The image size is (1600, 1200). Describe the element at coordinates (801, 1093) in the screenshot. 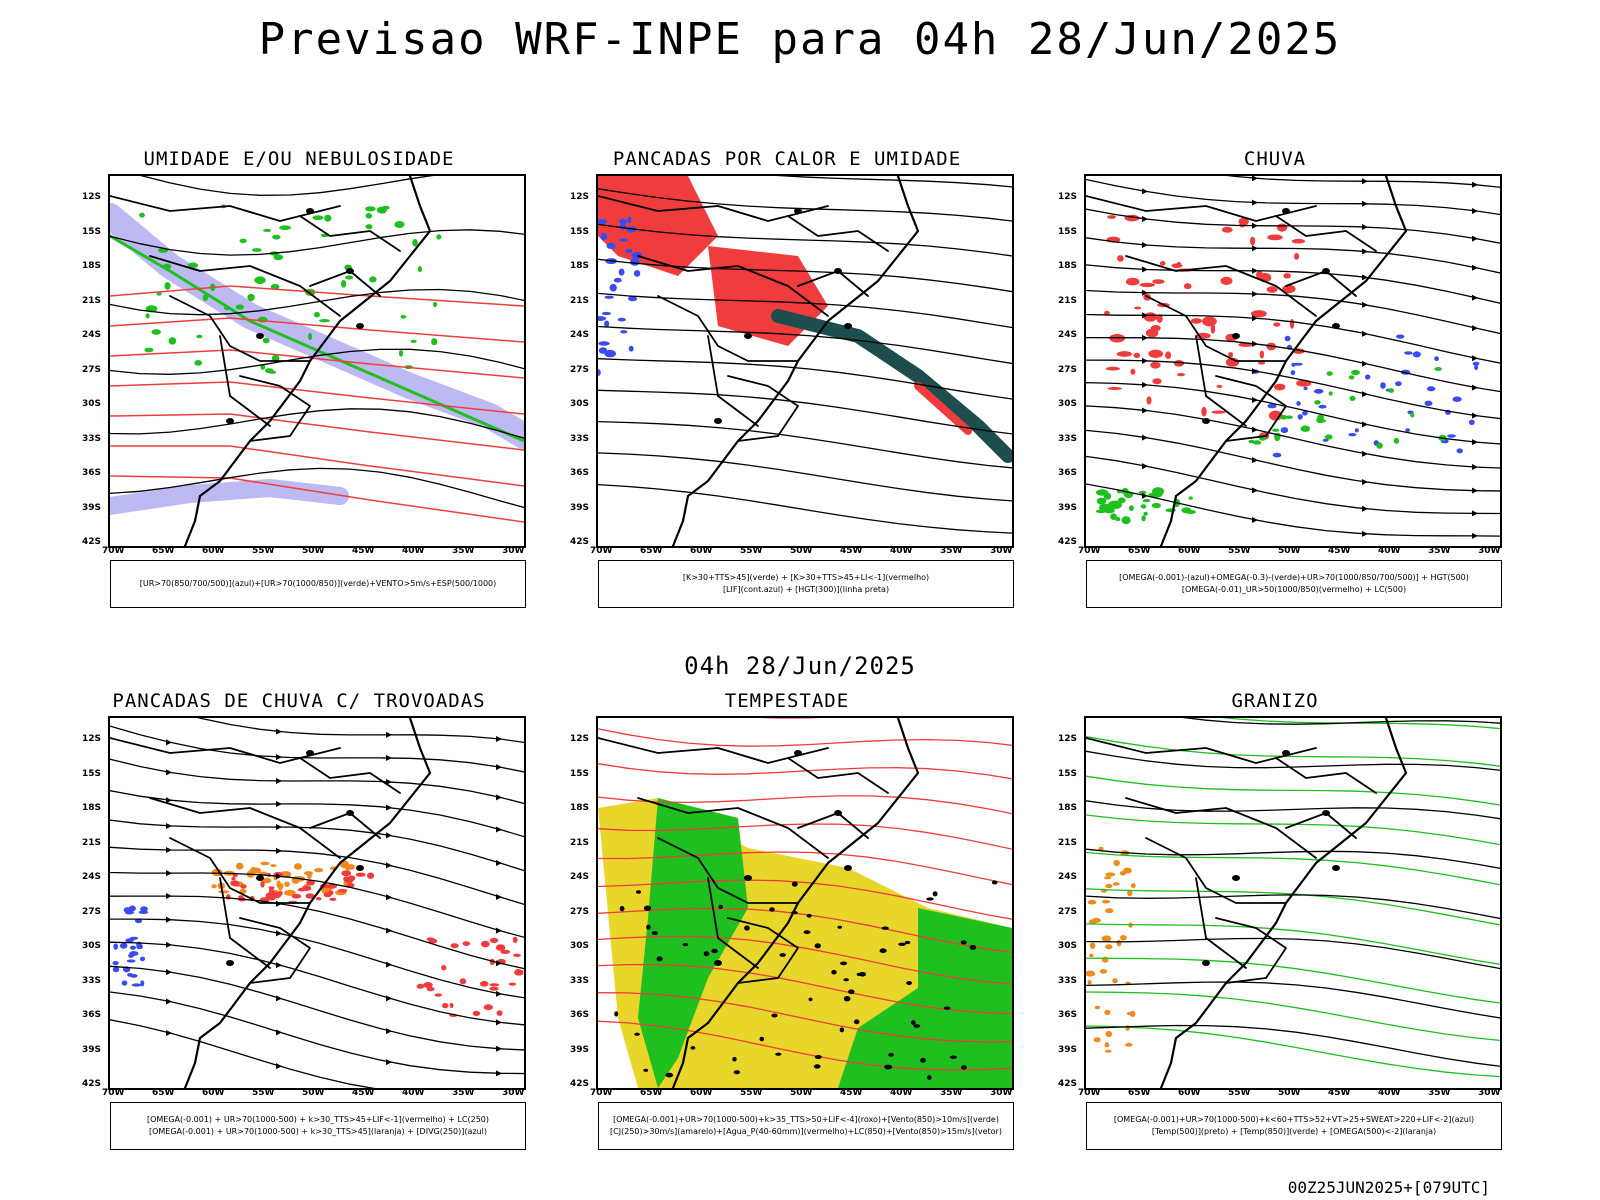

I see `longitude-tick-label: 50W` at that location.